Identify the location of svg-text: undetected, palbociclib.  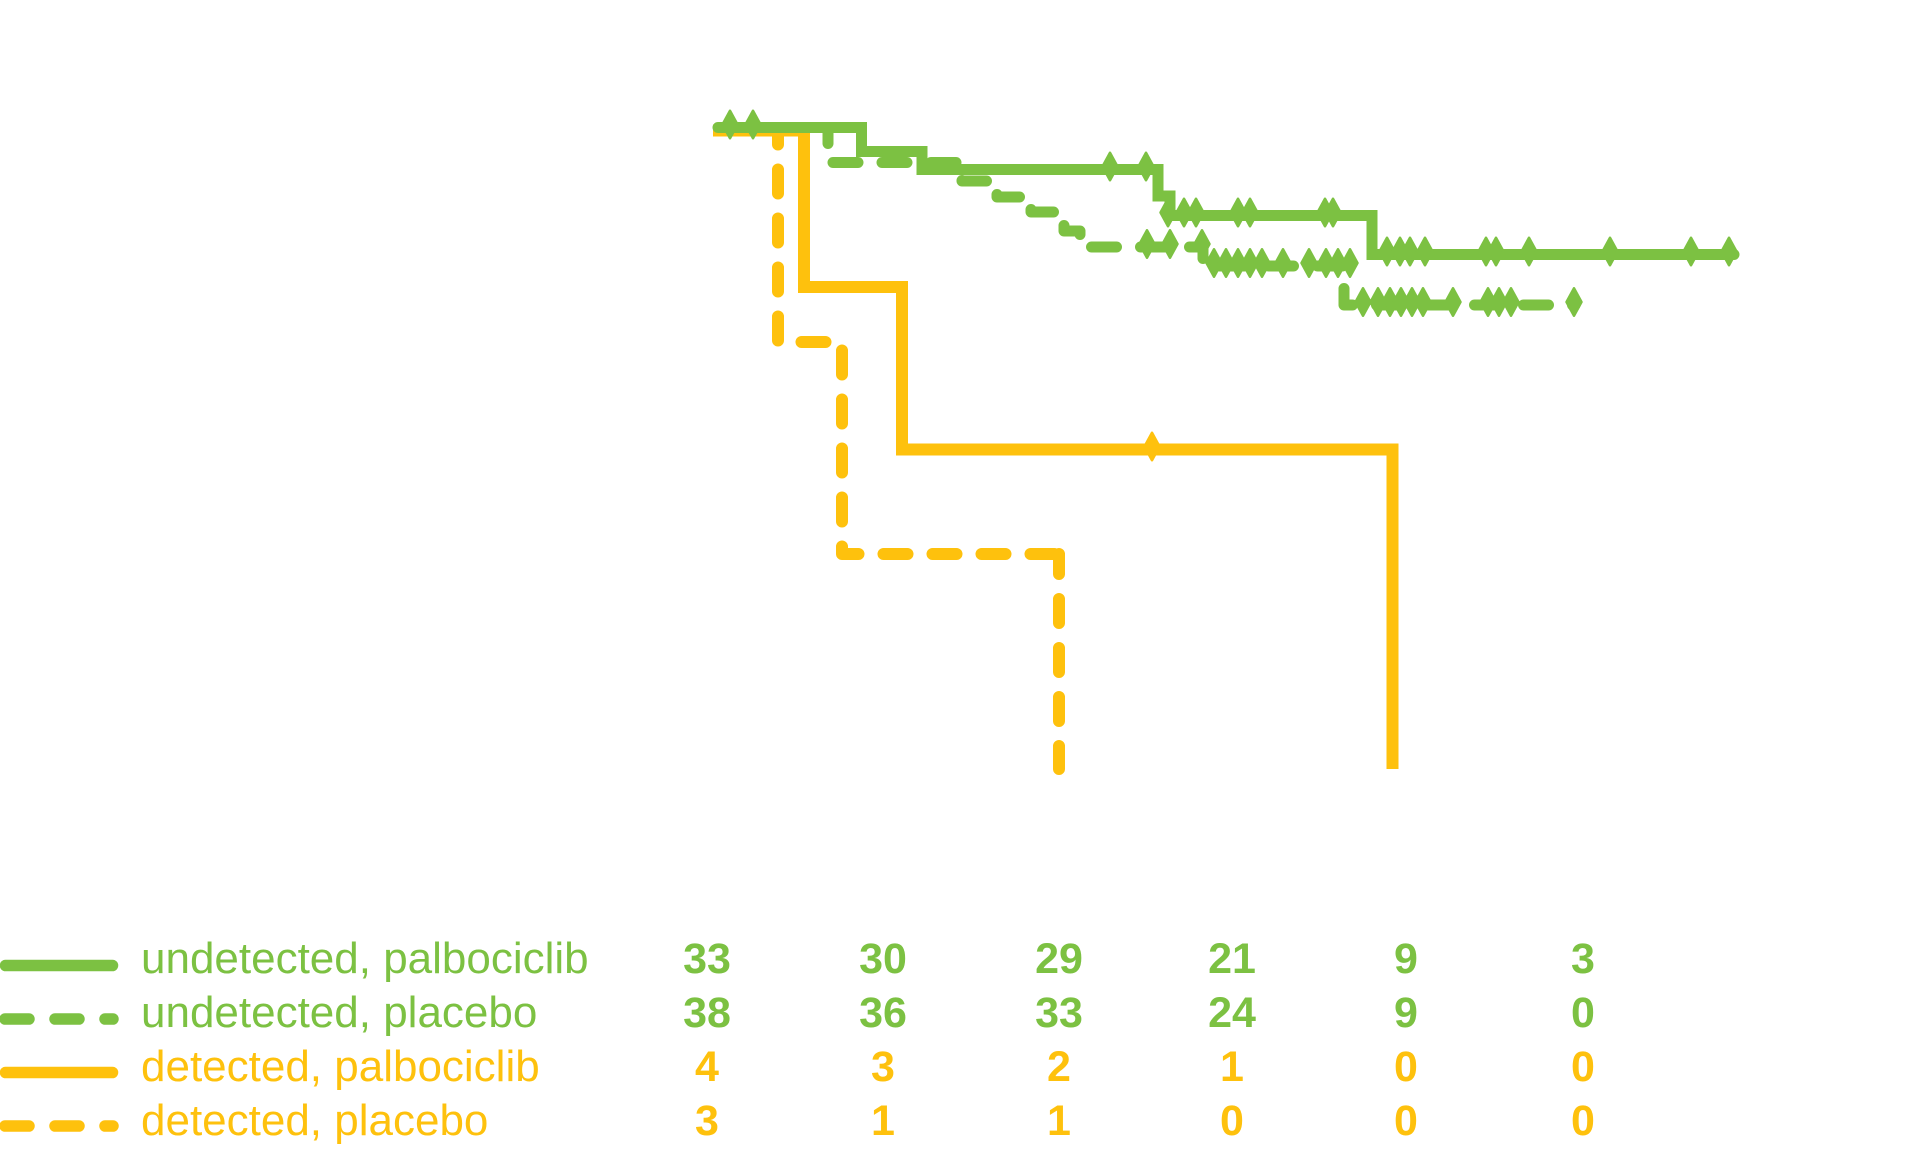
(365, 958).